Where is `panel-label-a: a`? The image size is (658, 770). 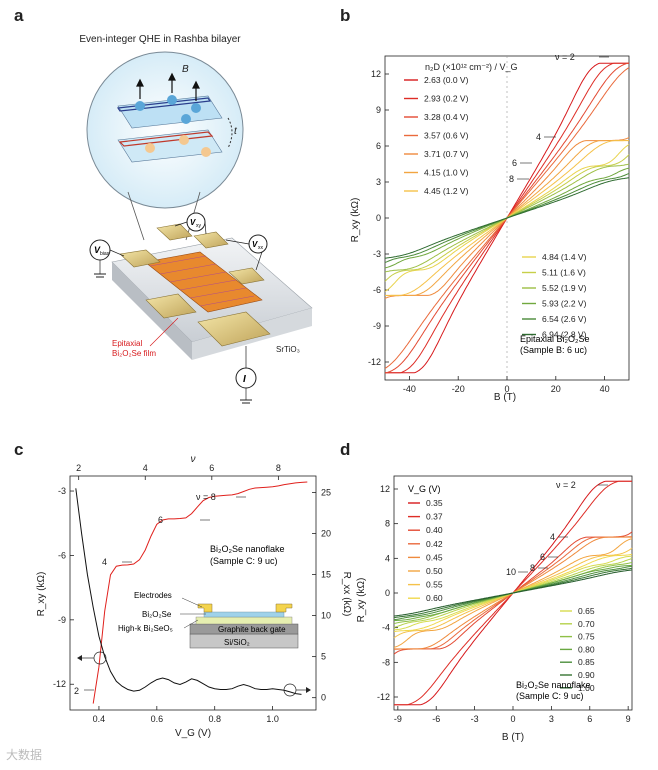 panel-label-a: a is located at coordinates (19, 15).